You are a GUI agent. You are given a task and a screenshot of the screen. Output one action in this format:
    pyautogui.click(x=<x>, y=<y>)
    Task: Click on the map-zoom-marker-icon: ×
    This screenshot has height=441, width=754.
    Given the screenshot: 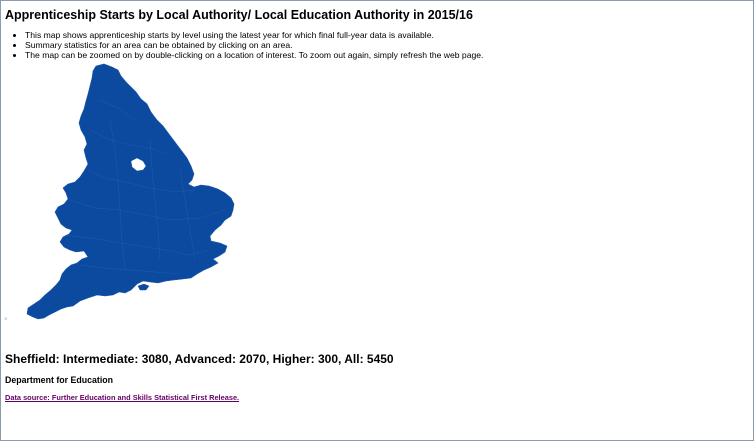 What is the action you would take?
    pyautogui.click(x=6, y=320)
    